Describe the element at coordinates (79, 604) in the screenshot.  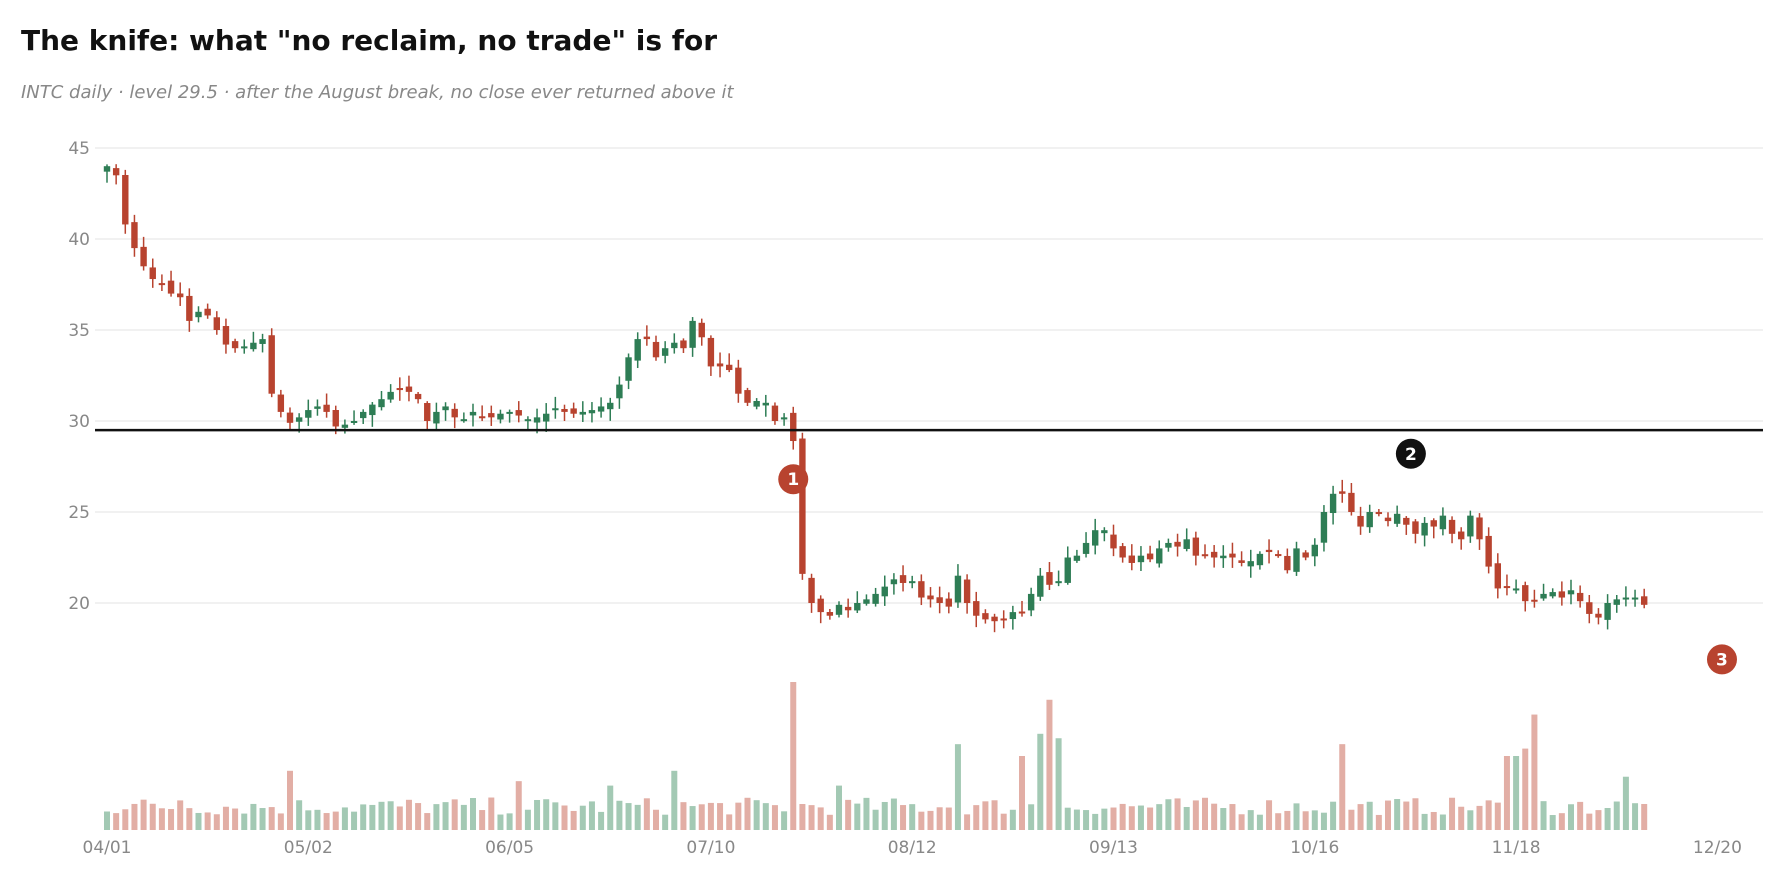
I see `y-tick-label: 20` at that location.